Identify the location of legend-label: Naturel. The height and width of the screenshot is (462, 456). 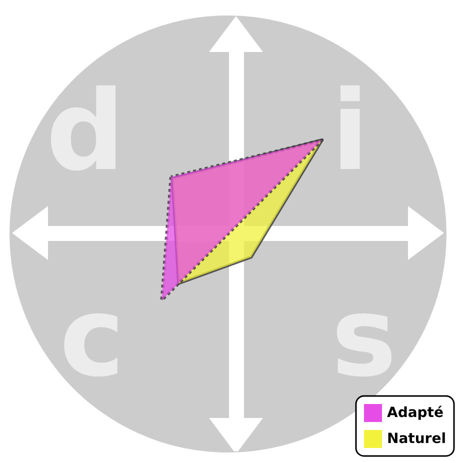
(416, 439).